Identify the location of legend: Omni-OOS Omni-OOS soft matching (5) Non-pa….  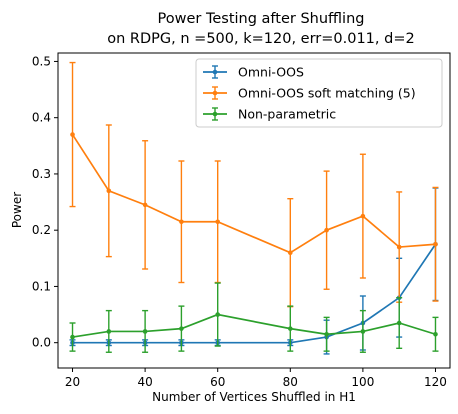
(319, 93).